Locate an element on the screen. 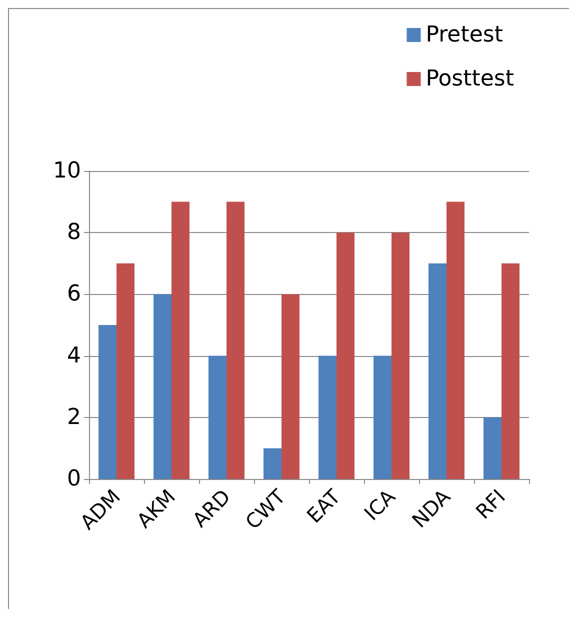  y-tick-label: 8 is located at coordinates (74, 233).